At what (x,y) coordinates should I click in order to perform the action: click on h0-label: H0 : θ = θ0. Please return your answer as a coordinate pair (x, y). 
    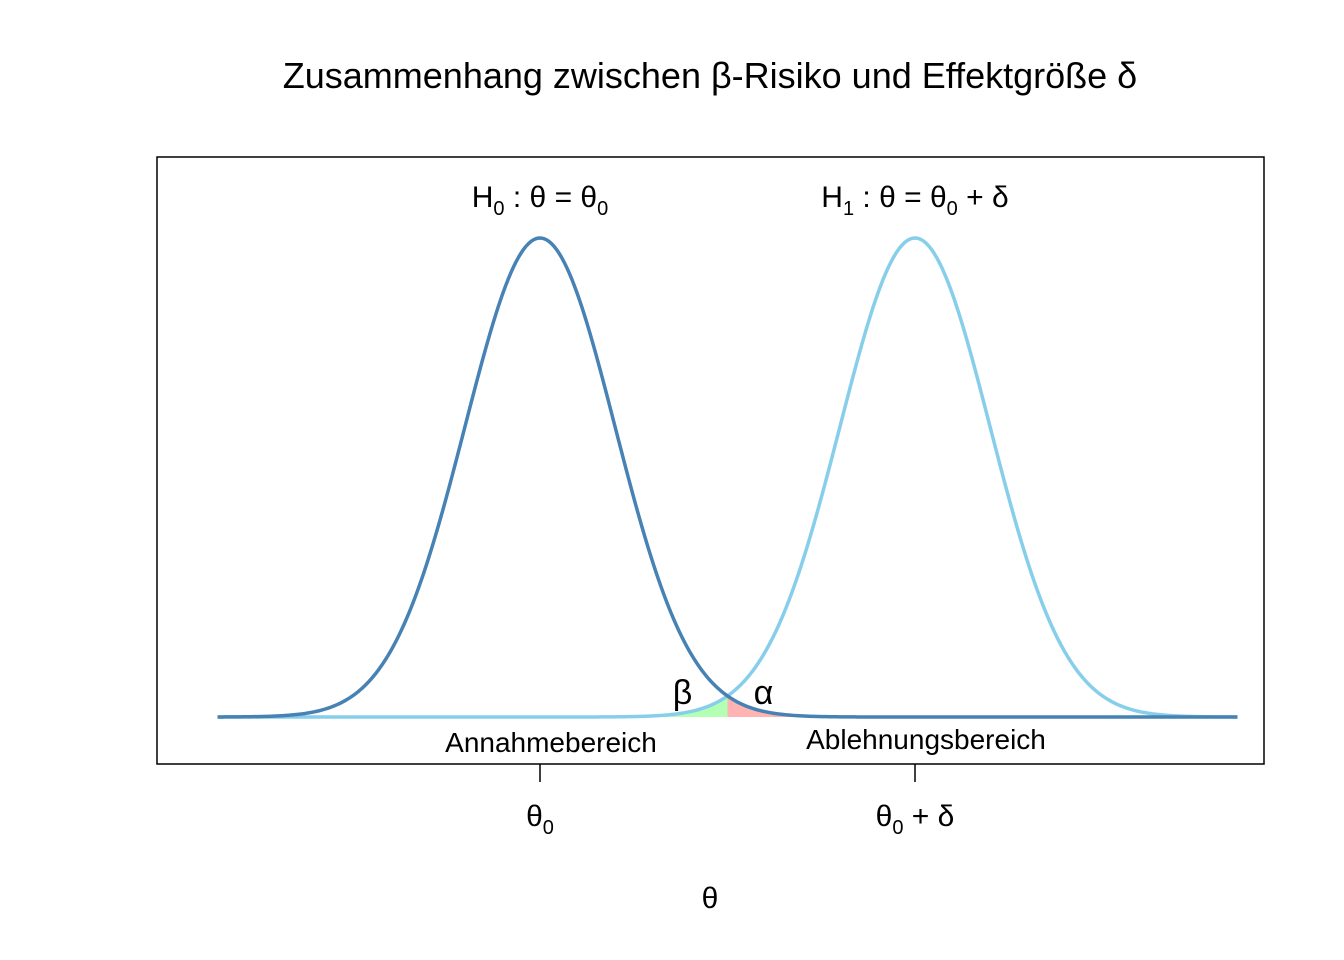
    Looking at the image, I should click on (540, 200).